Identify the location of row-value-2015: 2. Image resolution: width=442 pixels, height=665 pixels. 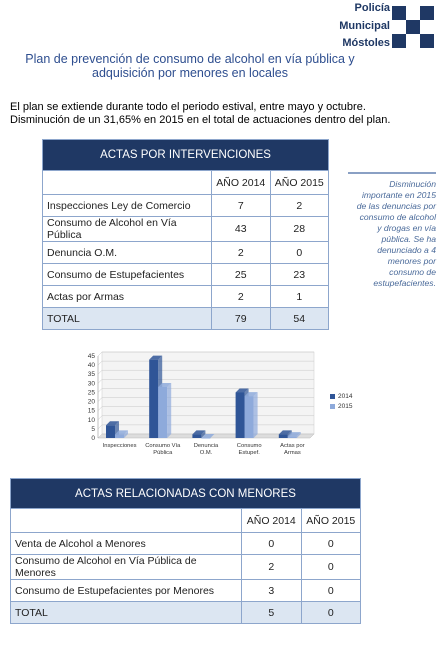
(299, 205).